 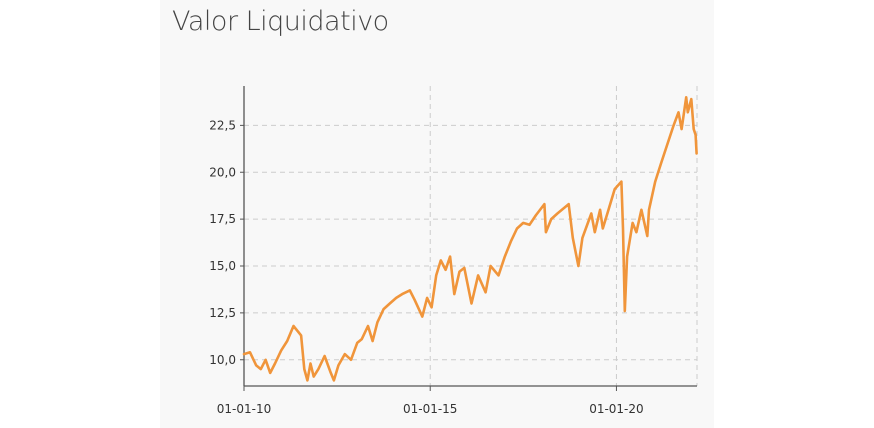 I want to click on y-tick-label: 17,5, so click(x=222, y=219).